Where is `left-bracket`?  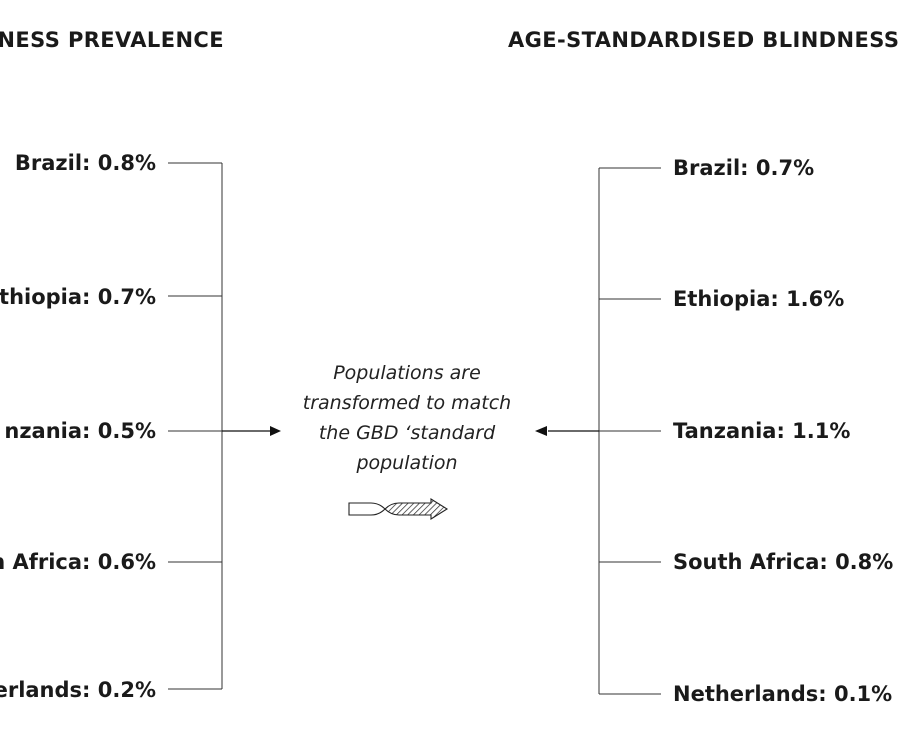 left-bracket is located at coordinates (195, 426).